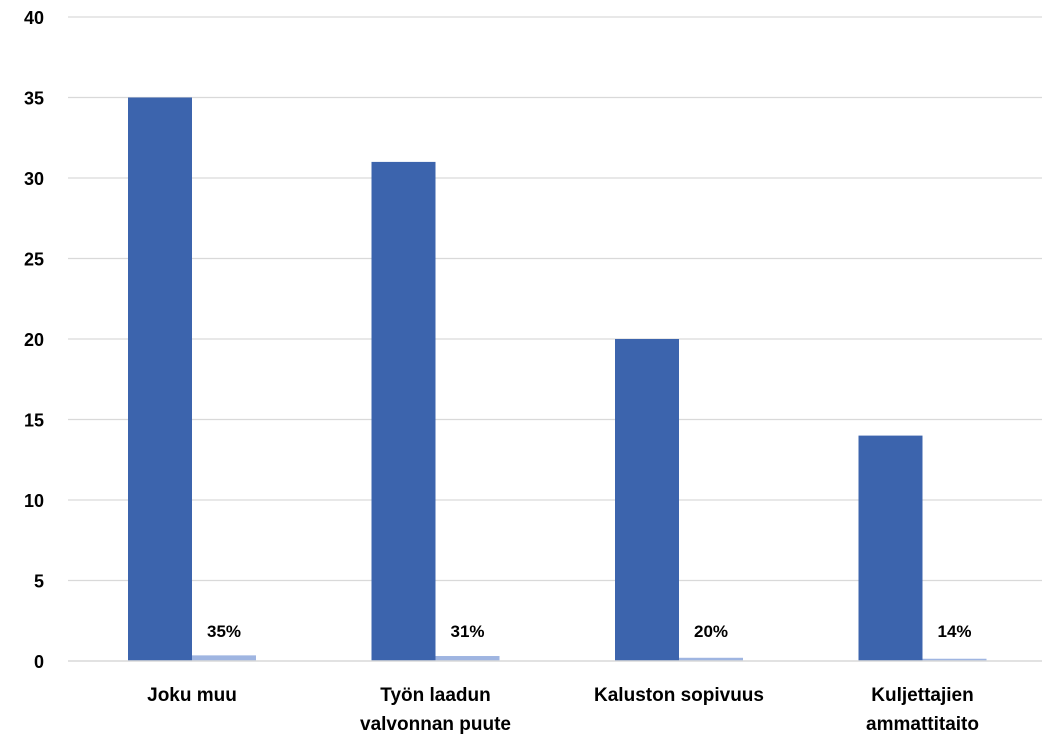 Image resolution: width=1057 pixels, height=742 pixels. What do you see at coordinates (711, 631) in the screenshot?
I see `data-label: 20%` at bounding box center [711, 631].